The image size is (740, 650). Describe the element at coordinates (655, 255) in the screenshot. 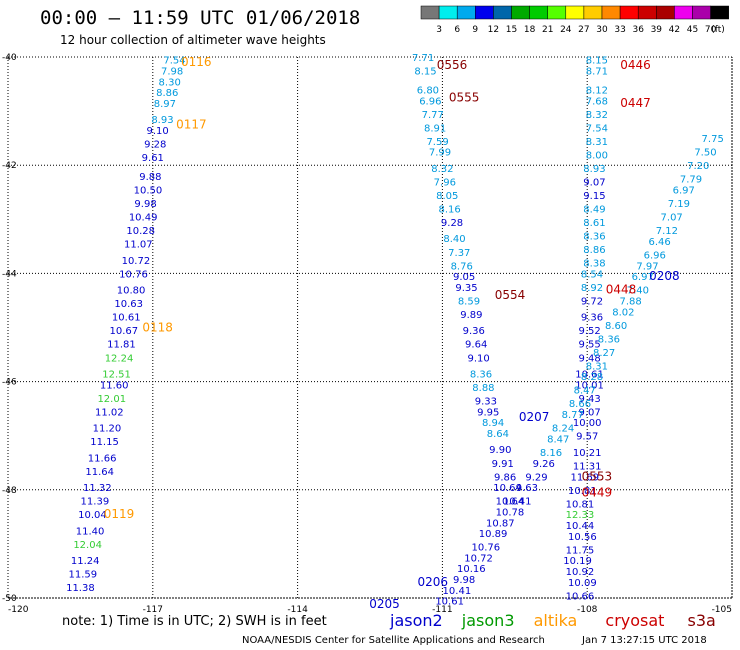

I see `swh-value: 6.96` at that location.